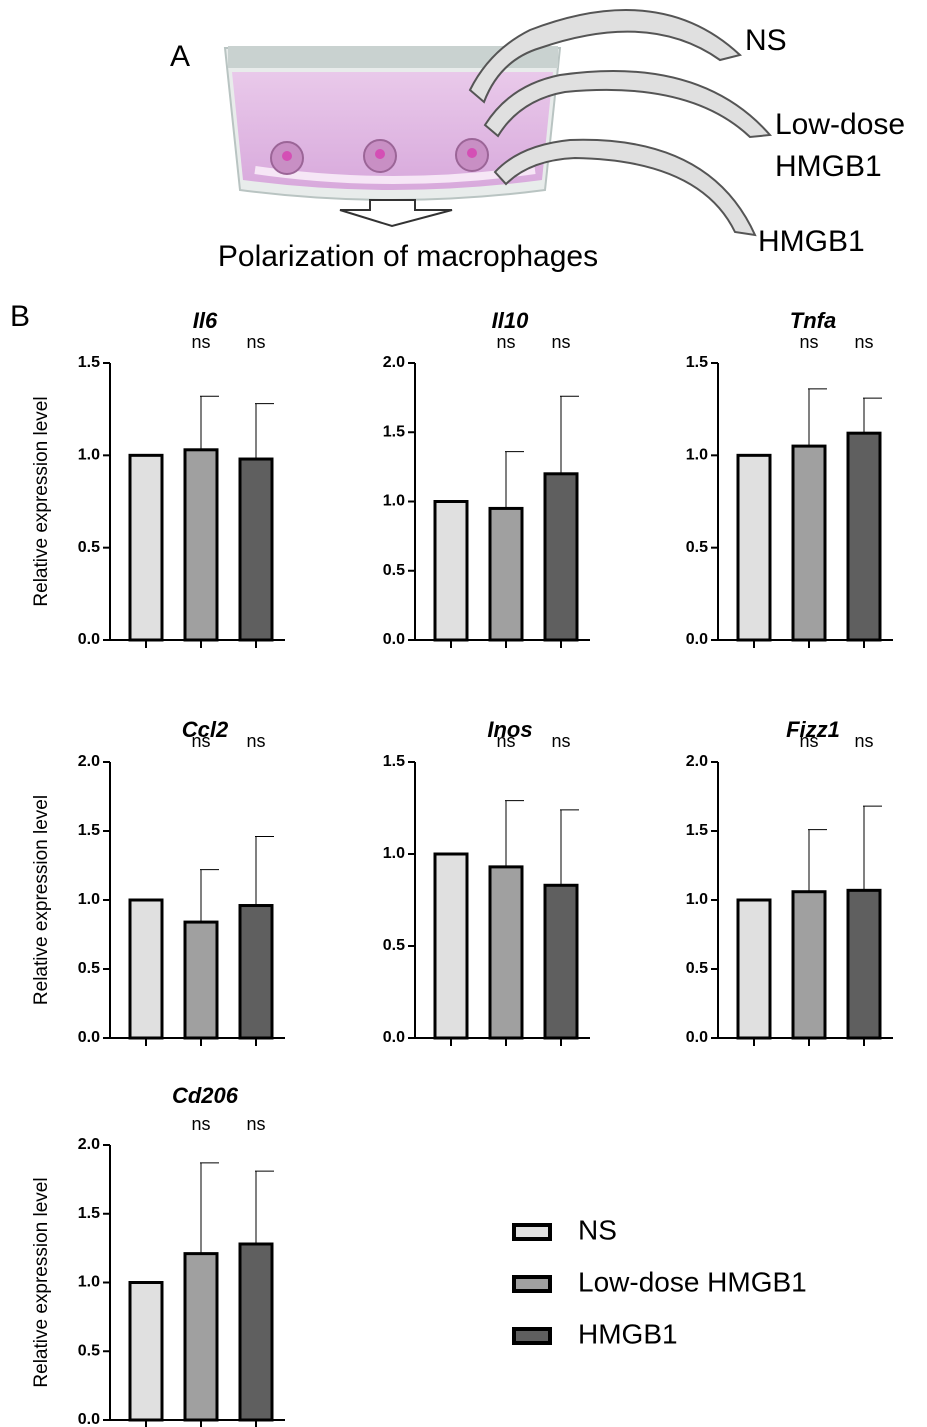  I want to click on chart-title: Cd206, so click(205, 1095).